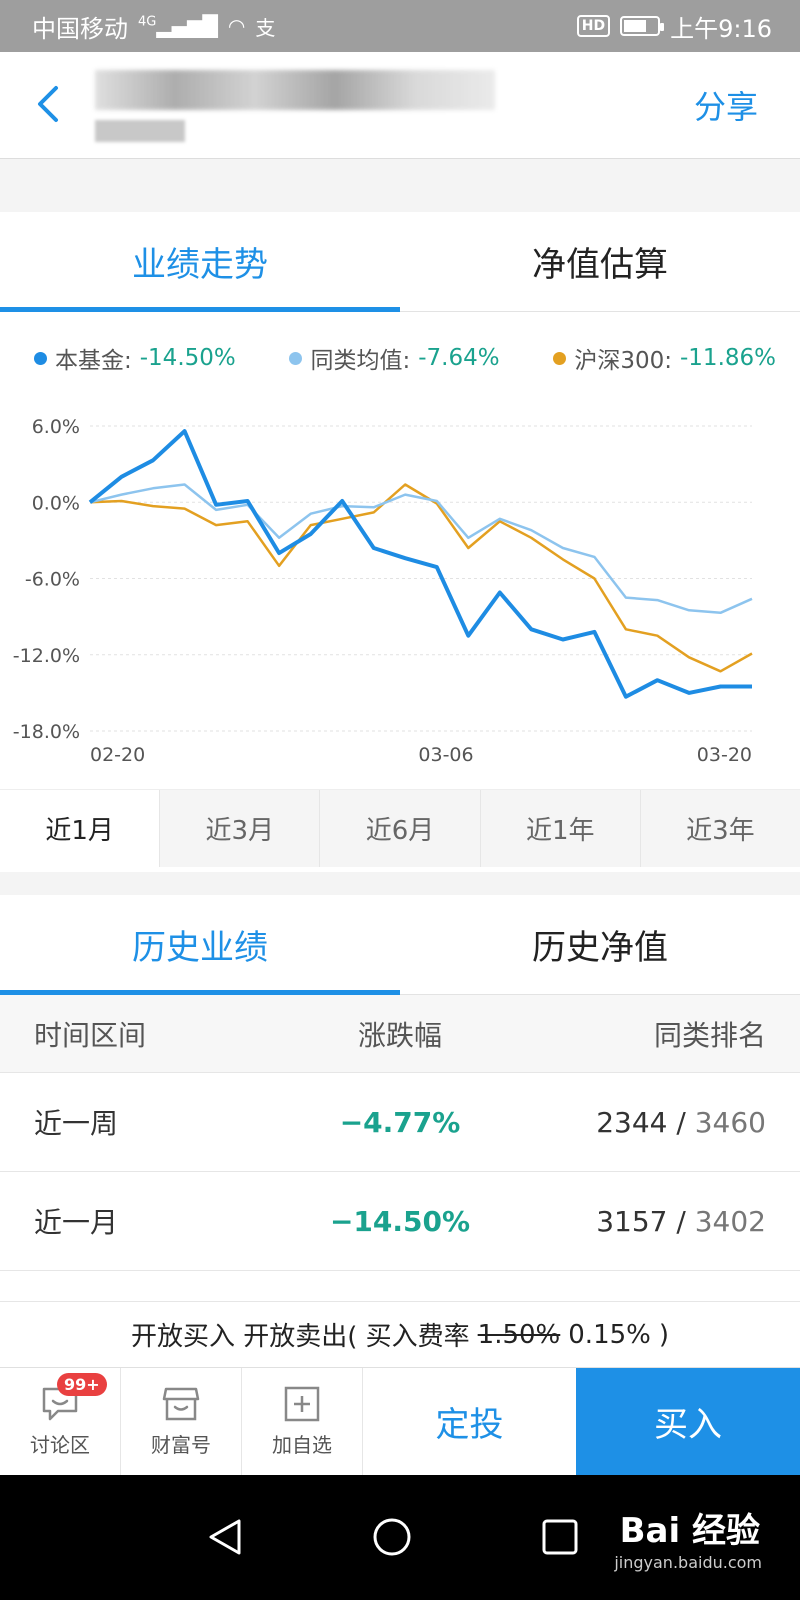  Describe the element at coordinates (559, 828) in the screenshot. I see `period-tab-1y: 近1年` at that location.